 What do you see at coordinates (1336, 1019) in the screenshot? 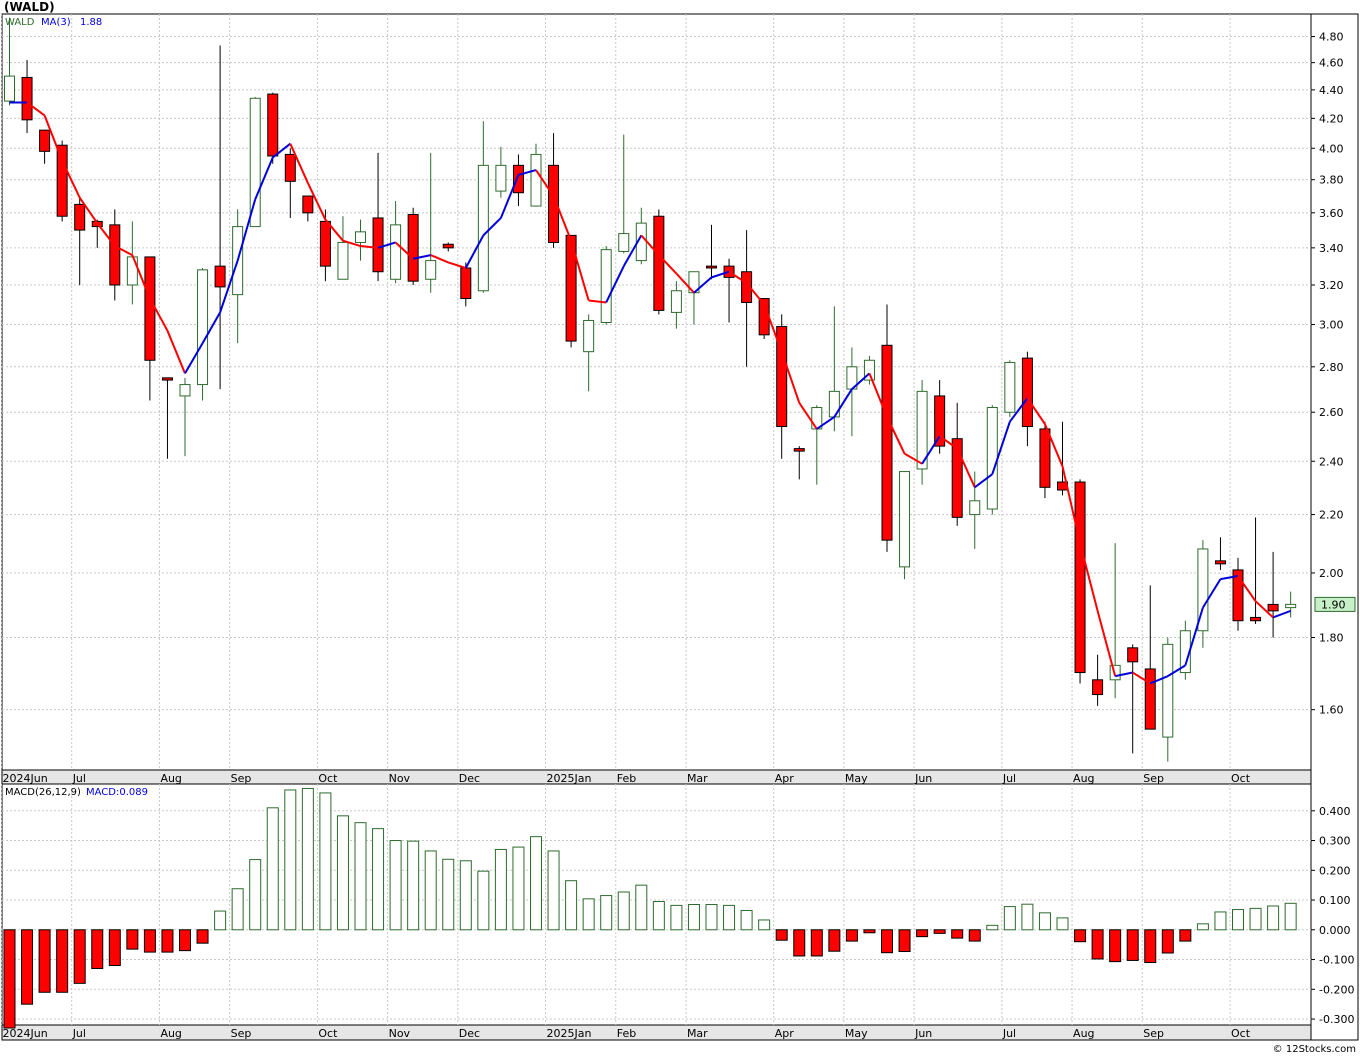
I see `macd-y-tick-label: -0.300` at bounding box center [1336, 1019].